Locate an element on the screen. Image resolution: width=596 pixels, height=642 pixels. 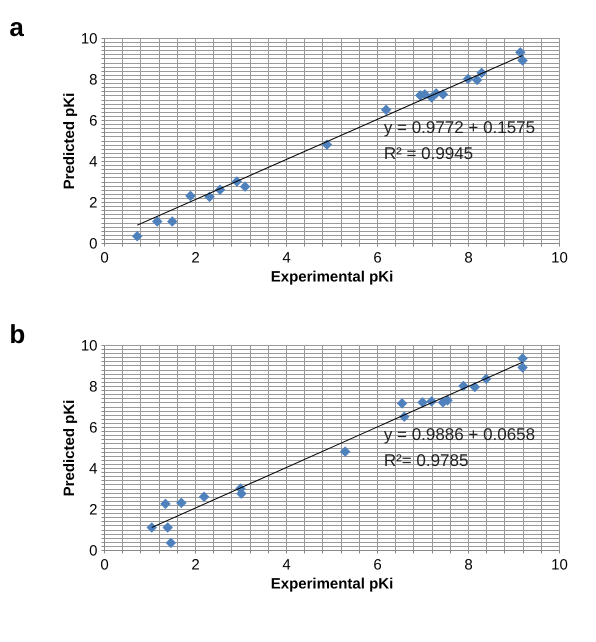
annotation: R² = 0.9945 is located at coordinates (429, 154).